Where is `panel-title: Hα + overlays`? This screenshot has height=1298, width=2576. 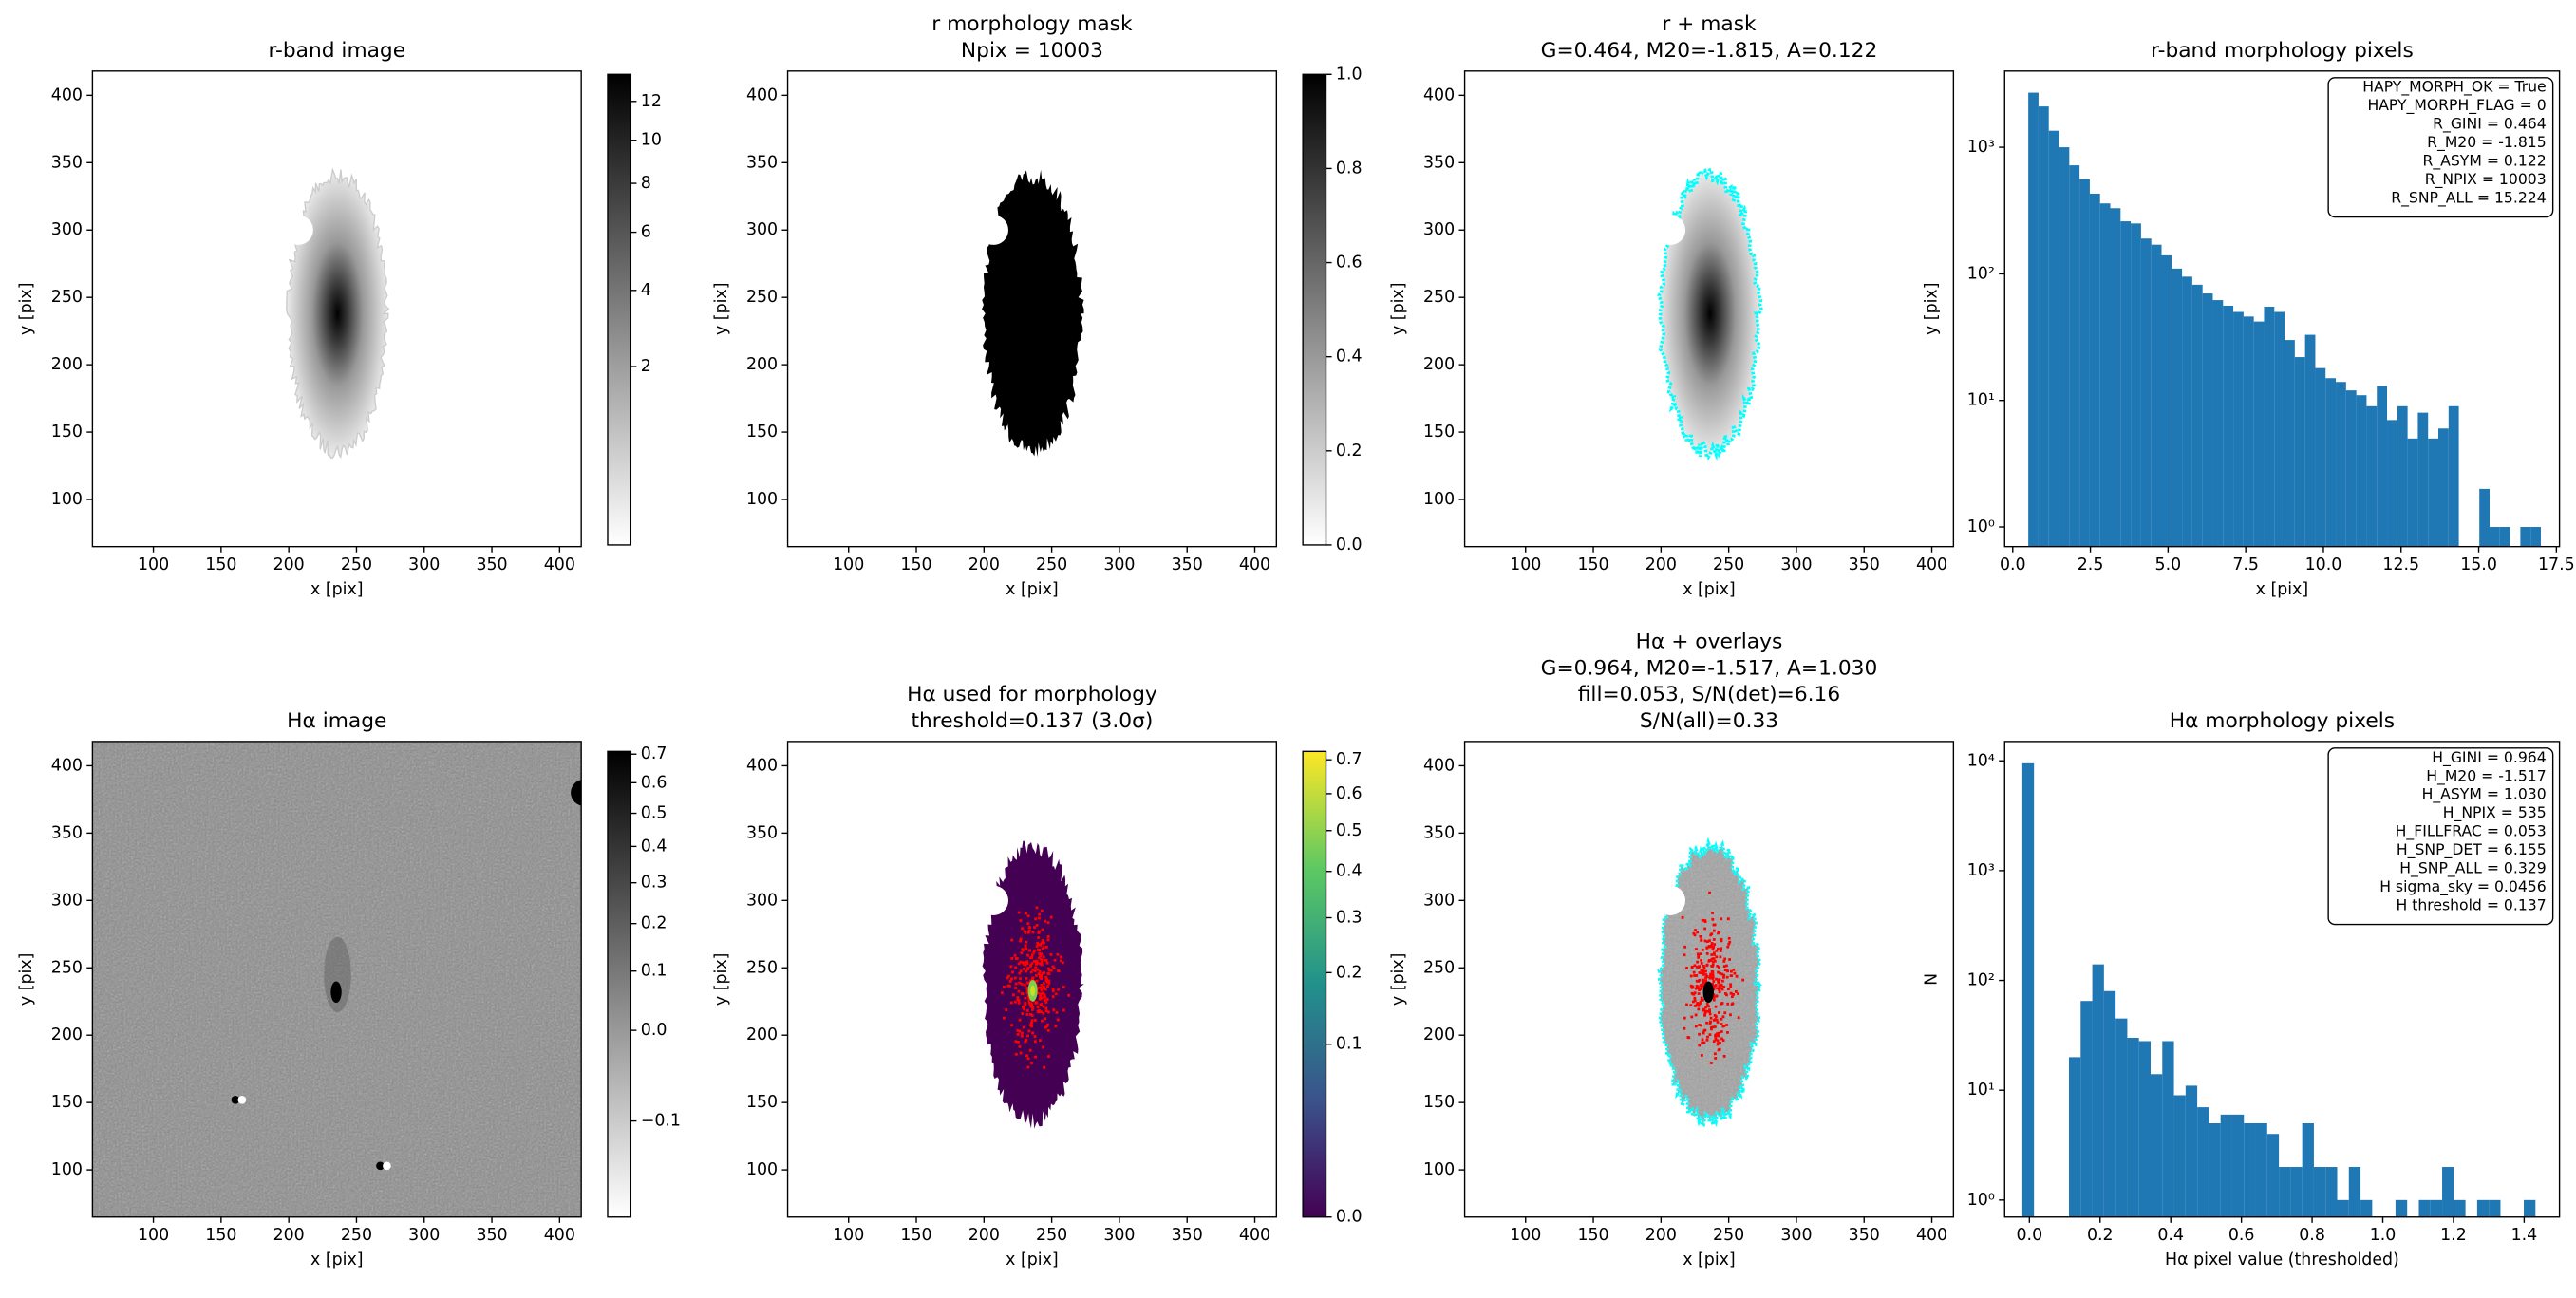 panel-title: Hα + overlays is located at coordinates (1709, 642).